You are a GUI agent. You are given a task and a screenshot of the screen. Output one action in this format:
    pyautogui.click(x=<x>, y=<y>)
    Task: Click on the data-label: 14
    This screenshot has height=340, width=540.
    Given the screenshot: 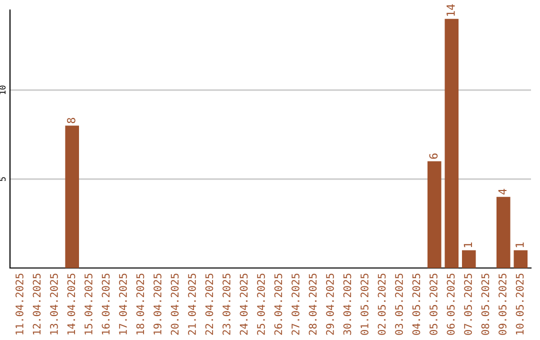 What is the action you would take?
    pyautogui.click(x=450, y=10)
    